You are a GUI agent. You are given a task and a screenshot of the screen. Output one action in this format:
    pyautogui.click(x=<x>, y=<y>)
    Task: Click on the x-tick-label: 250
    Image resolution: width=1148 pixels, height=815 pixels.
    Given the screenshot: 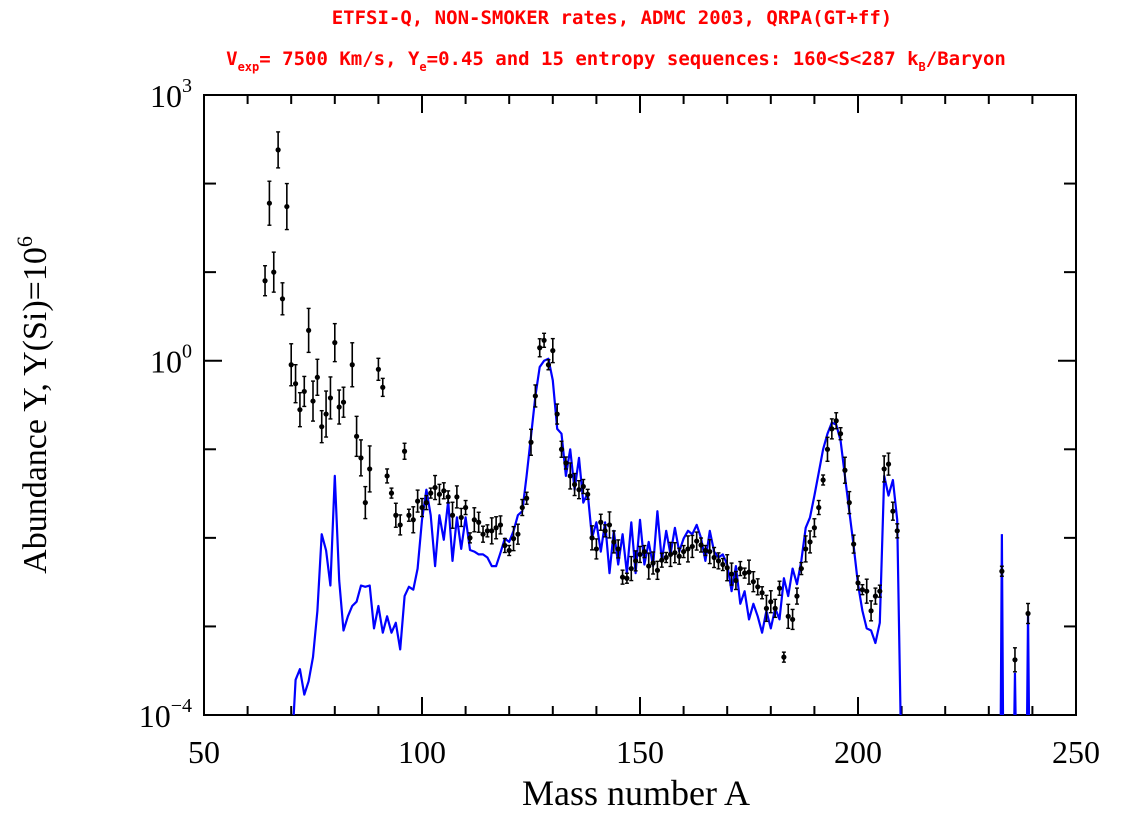 What is the action you would take?
    pyautogui.click(x=1076, y=752)
    